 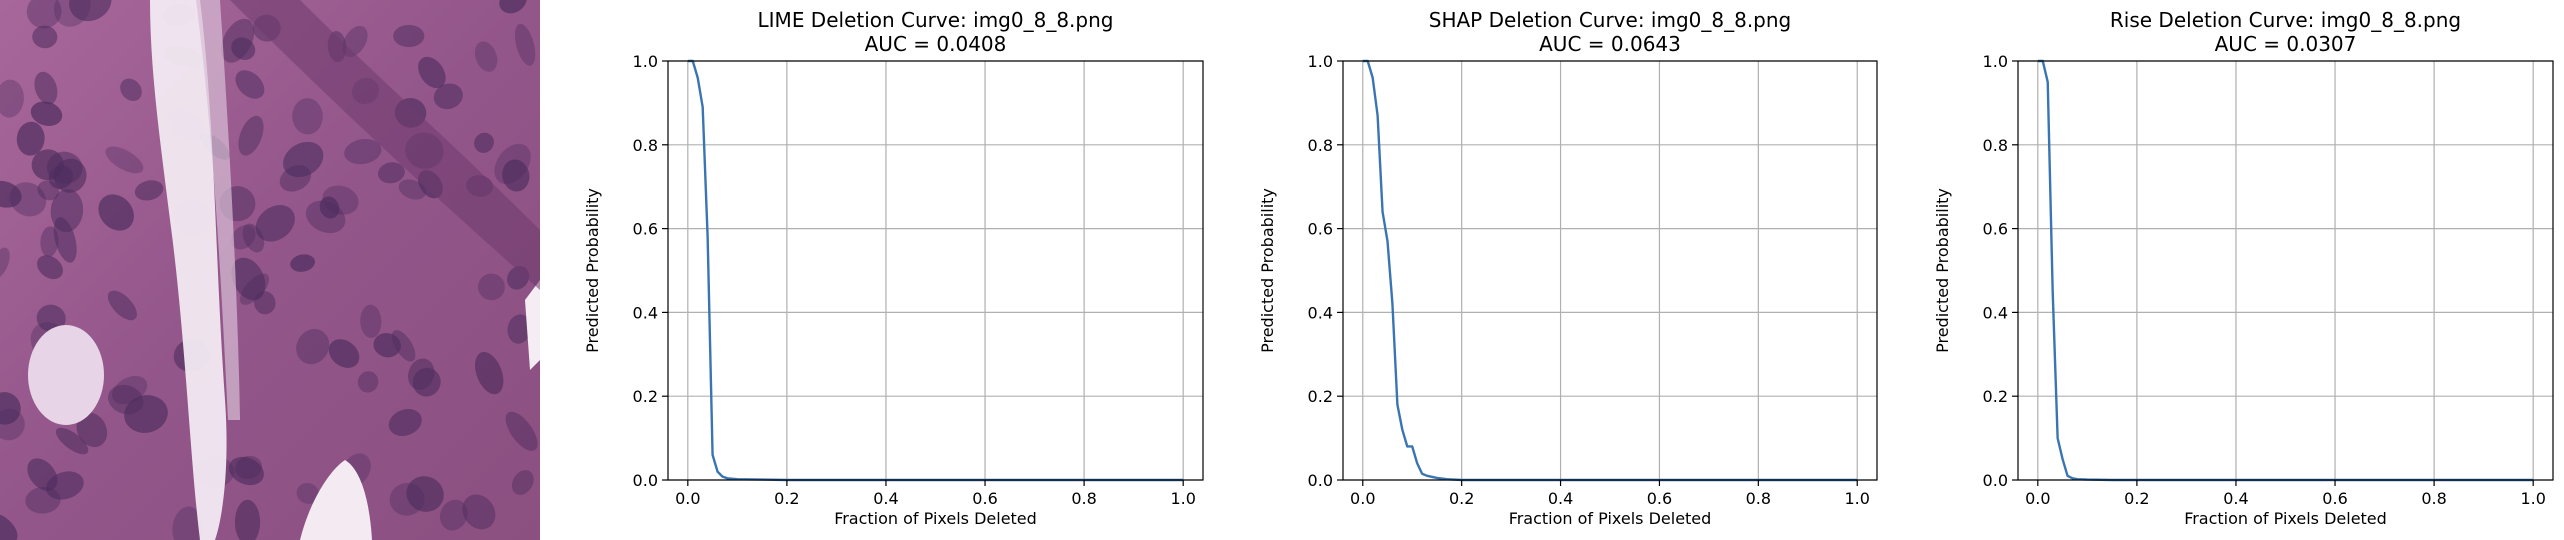 What do you see at coordinates (1610, 20) in the screenshot?
I see `chart-title: SHAP Deletion Curve: img0_8_8.png` at bounding box center [1610, 20].